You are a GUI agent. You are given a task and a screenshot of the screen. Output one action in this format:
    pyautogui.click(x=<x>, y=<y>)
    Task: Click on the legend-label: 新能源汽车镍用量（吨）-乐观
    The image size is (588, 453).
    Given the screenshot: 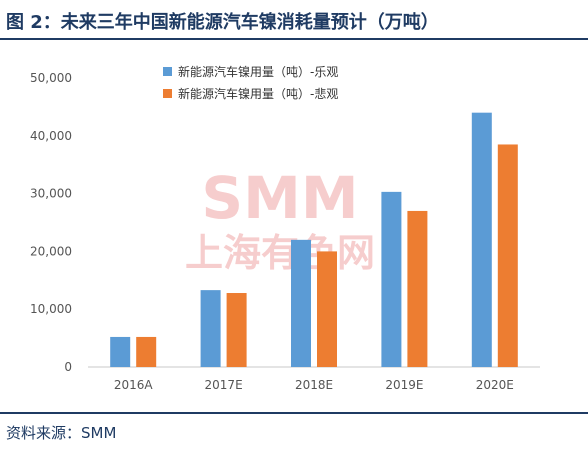 What is the action you would take?
    pyautogui.click(x=258, y=71)
    